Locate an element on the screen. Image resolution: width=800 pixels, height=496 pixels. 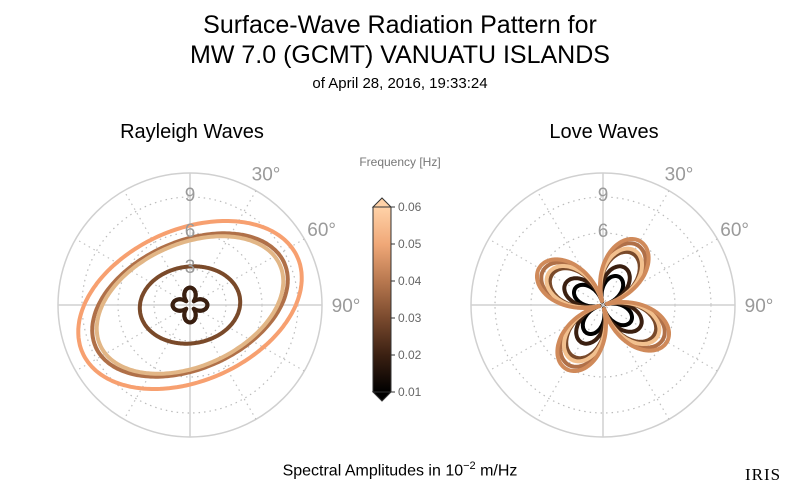
colorbar-tick-0.03: 0.03 is located at coordinates (410, 318).